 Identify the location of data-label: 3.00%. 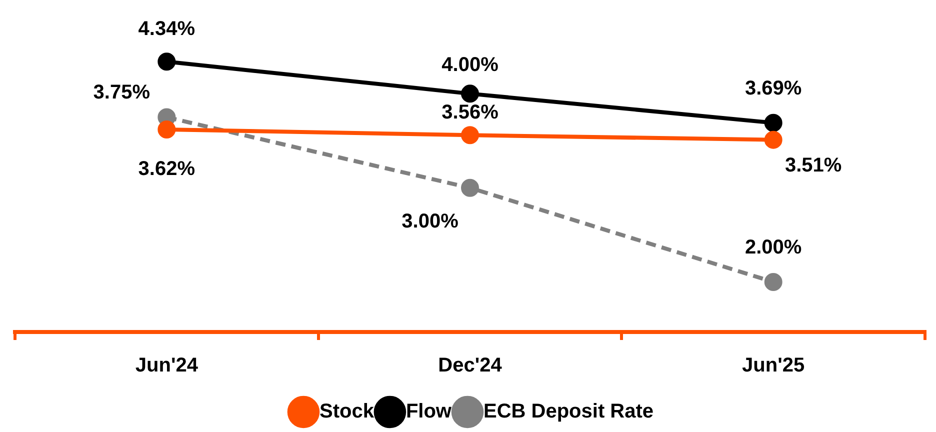
(430, 221).